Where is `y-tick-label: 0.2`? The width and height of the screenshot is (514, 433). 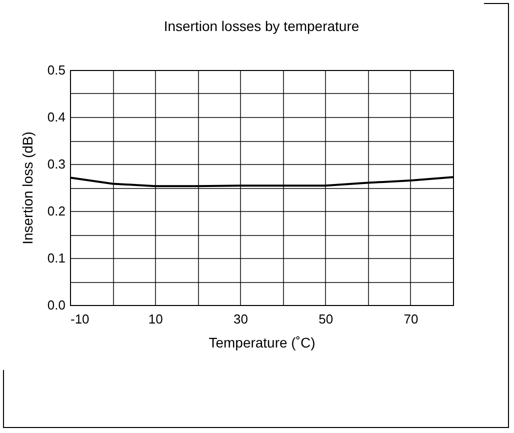 y-tick-label: 0.2 is located at coordinates (56, 211).